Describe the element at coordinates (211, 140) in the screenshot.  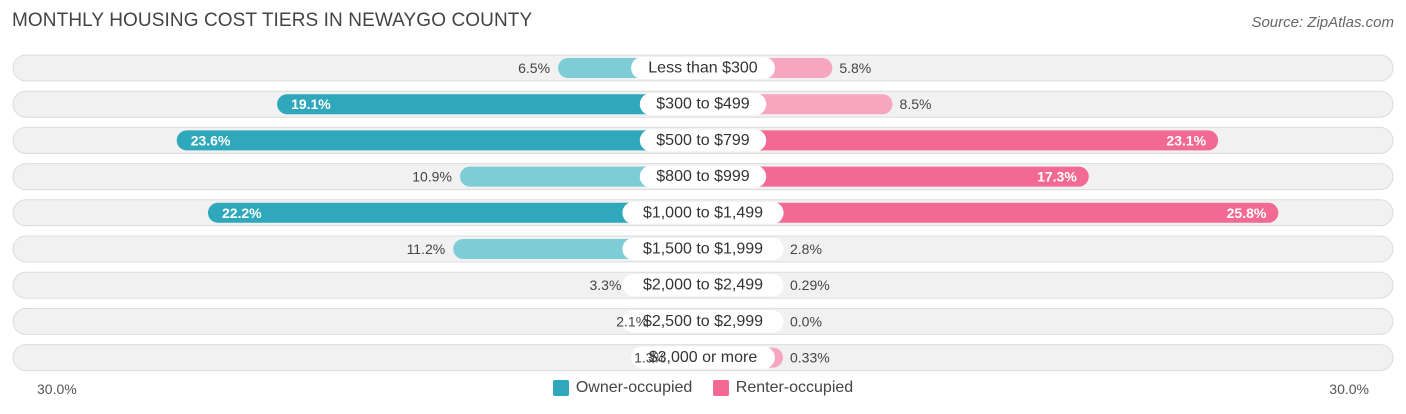
I see `value-label-owner-500-to-799: 23.6%` at that location.